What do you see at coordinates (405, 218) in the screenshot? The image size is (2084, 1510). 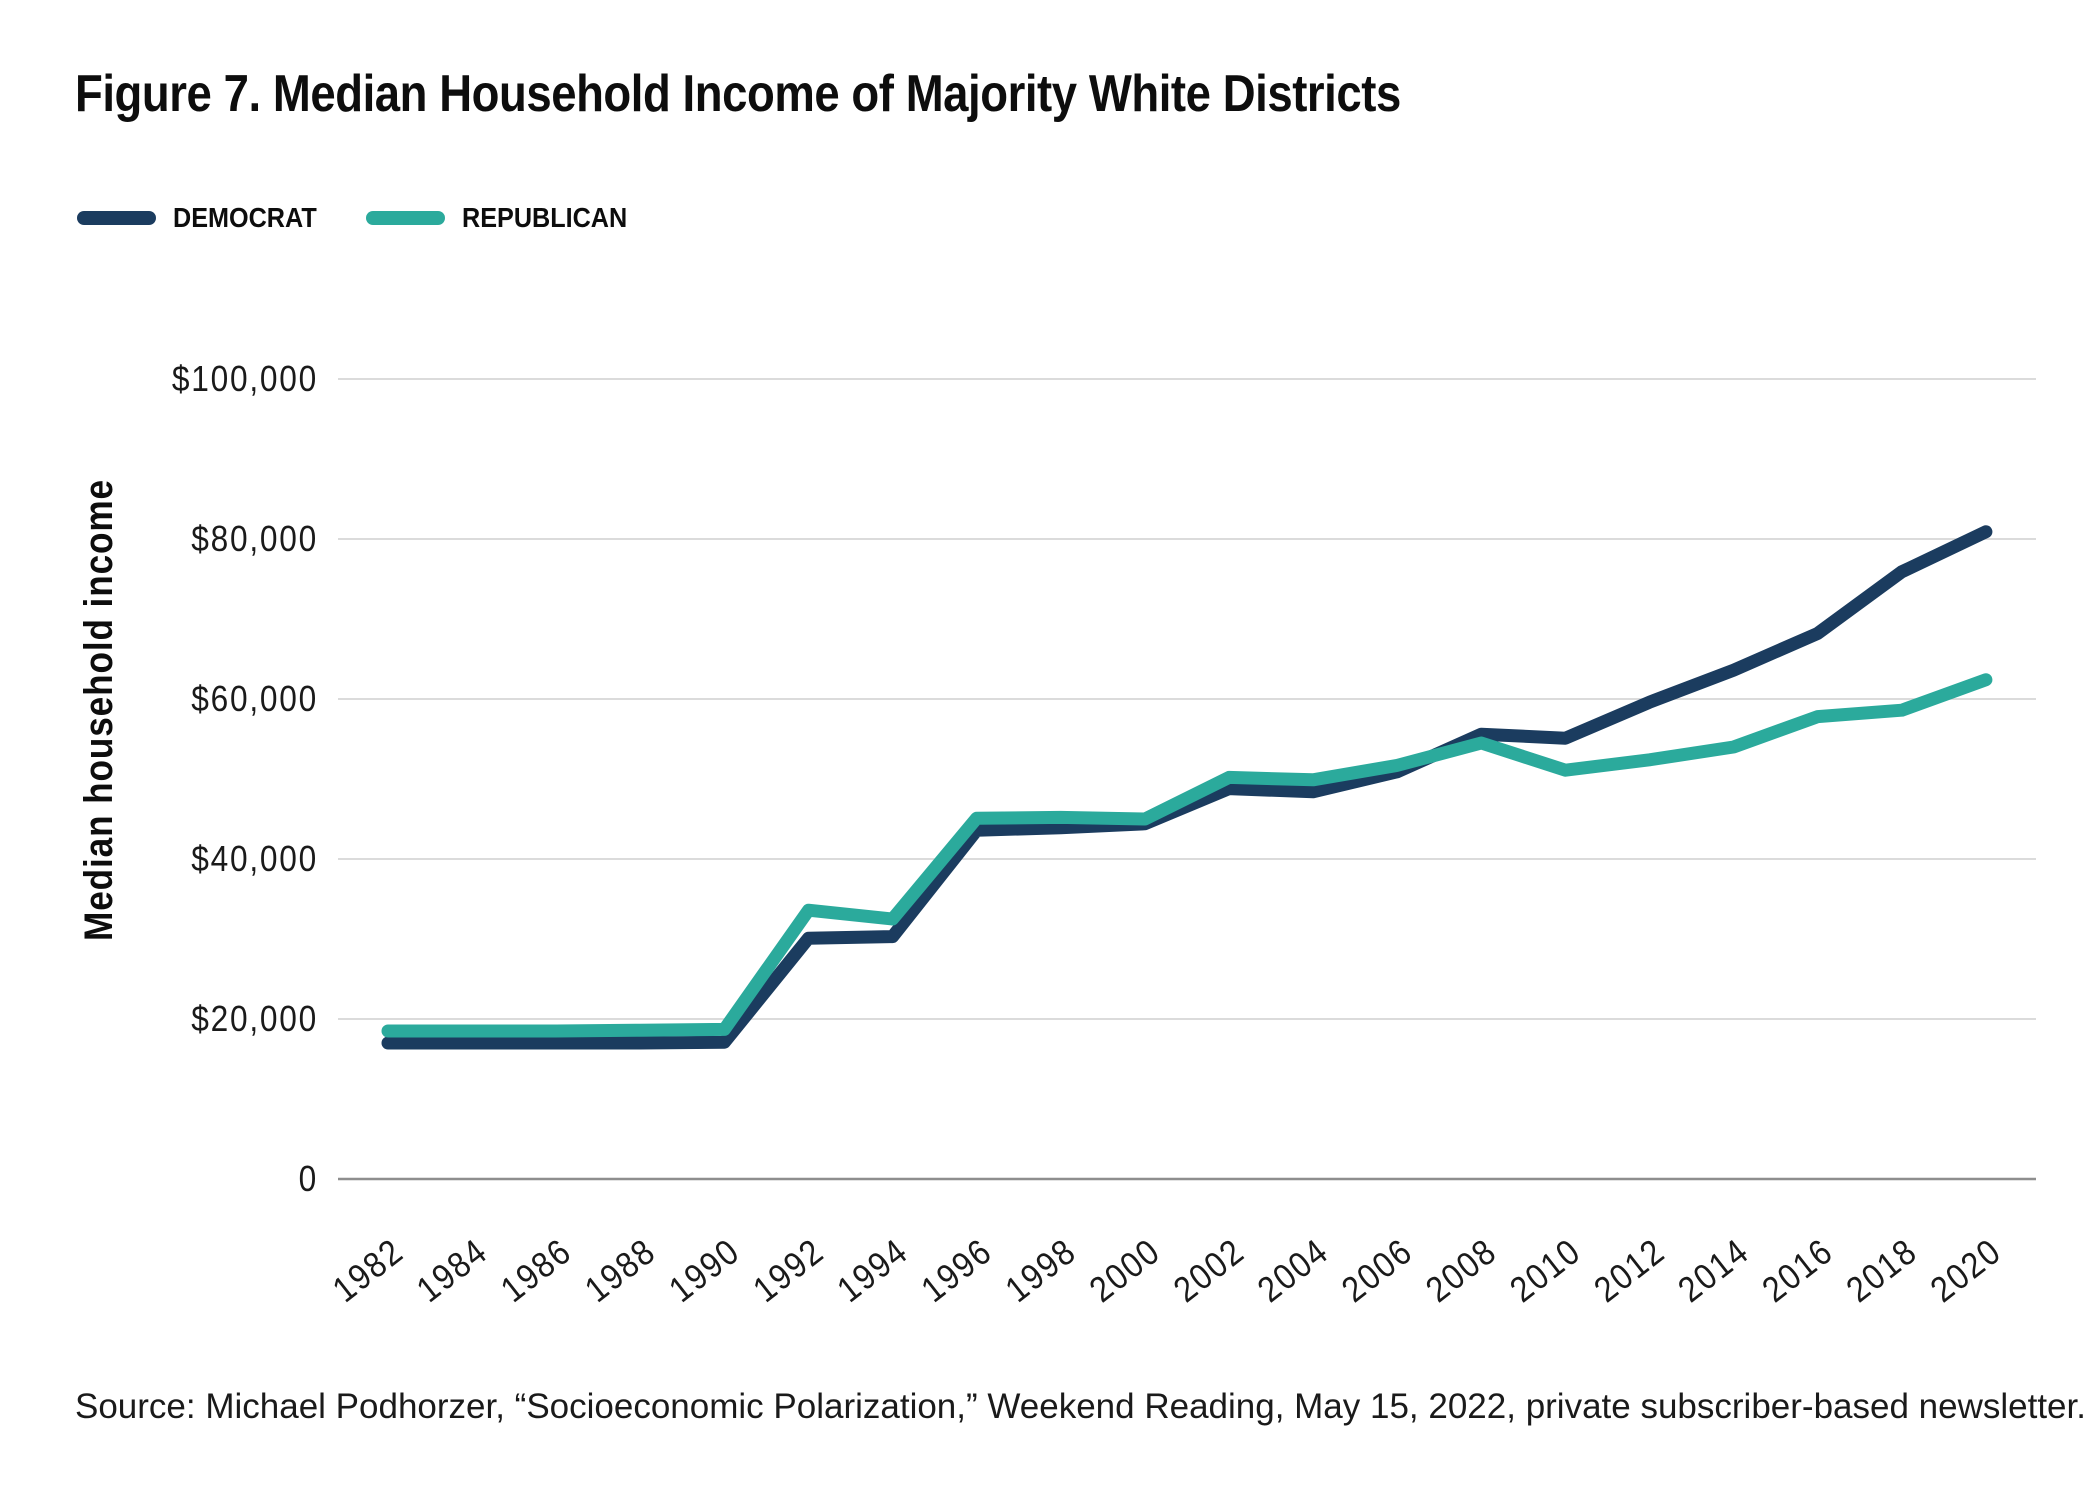 I see `republican-swatch-icon` at bounding box center [405, 218].